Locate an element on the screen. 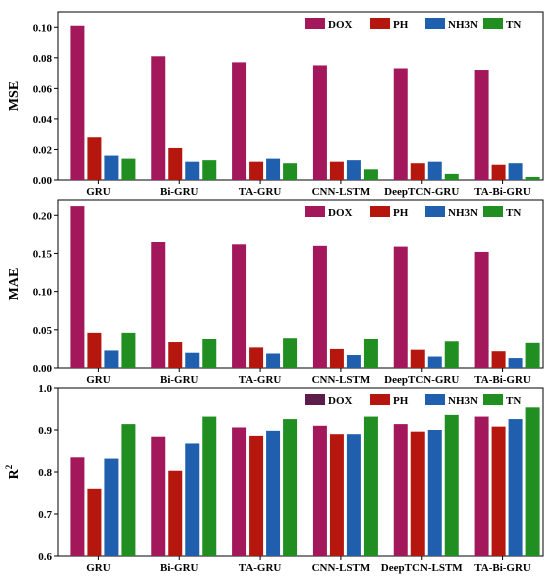 Image resolution: width=550 pixels, height=582 pixels. mse-bar-cnn-lstm-nh3n is located at coordinates (353, 170).